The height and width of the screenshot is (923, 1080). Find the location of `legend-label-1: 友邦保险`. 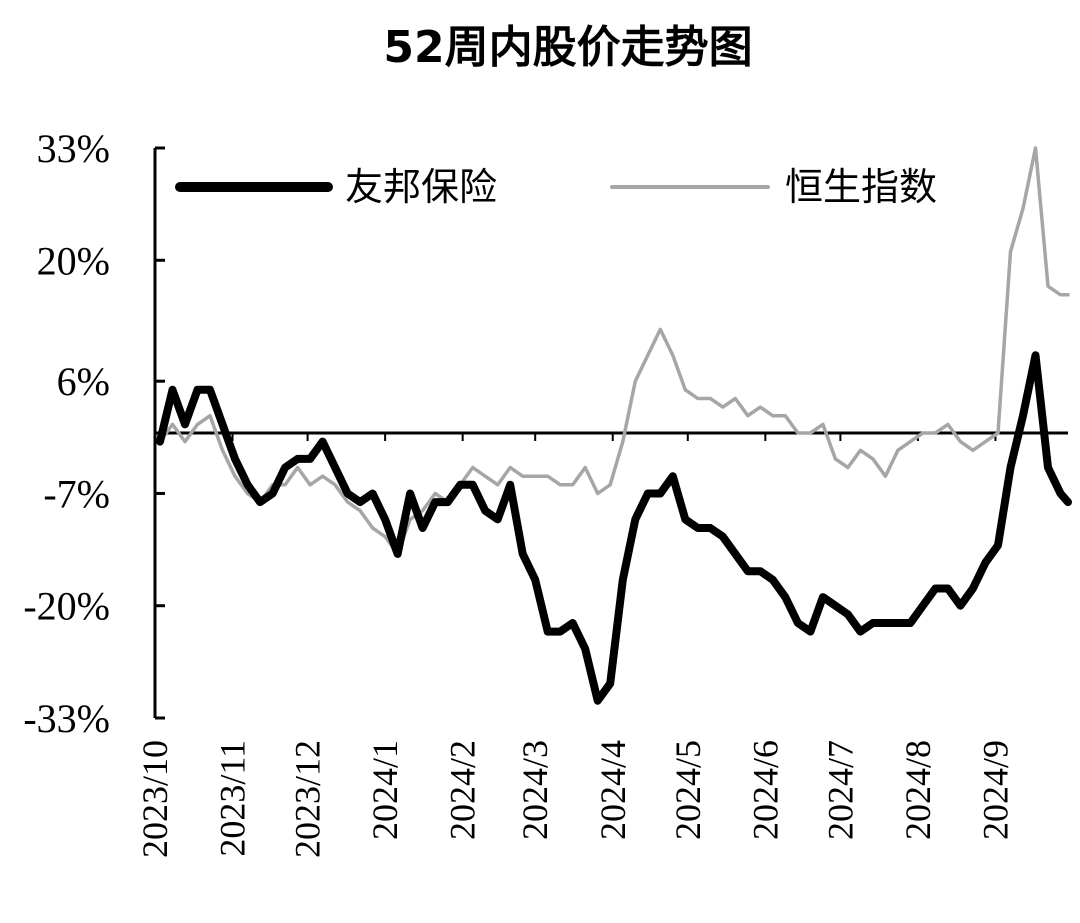

legend-label-1: 友邦保险 is located at coordinates (421, 187).